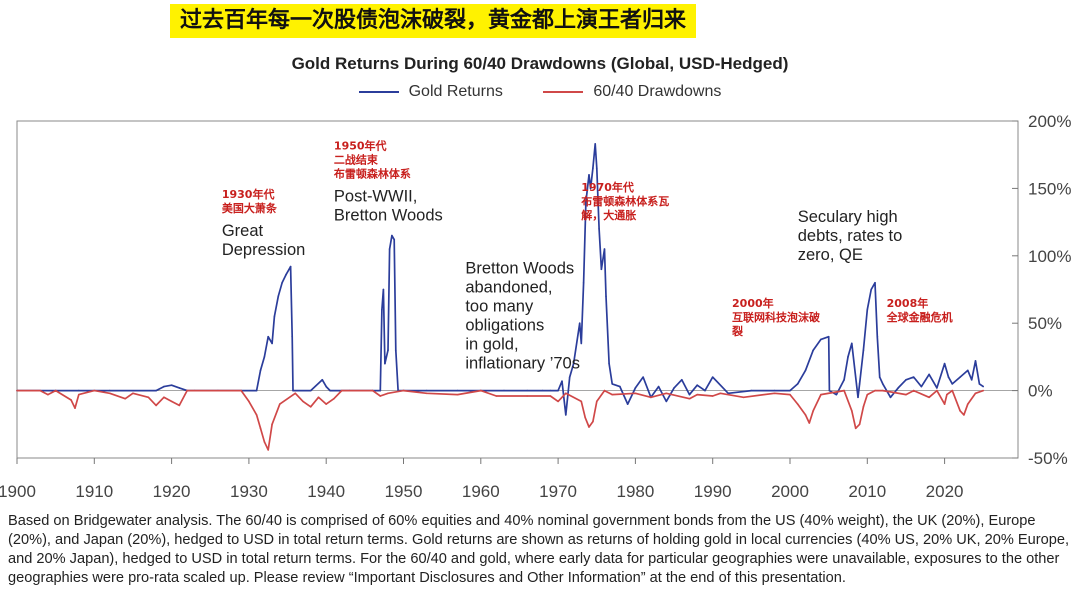 This screenshot has width=1080, height=612. What do you see at coordinates (360, 145) in the screenshot?
I see `annotation-cn-line: 1950年代` at bounding box center [360, 145].